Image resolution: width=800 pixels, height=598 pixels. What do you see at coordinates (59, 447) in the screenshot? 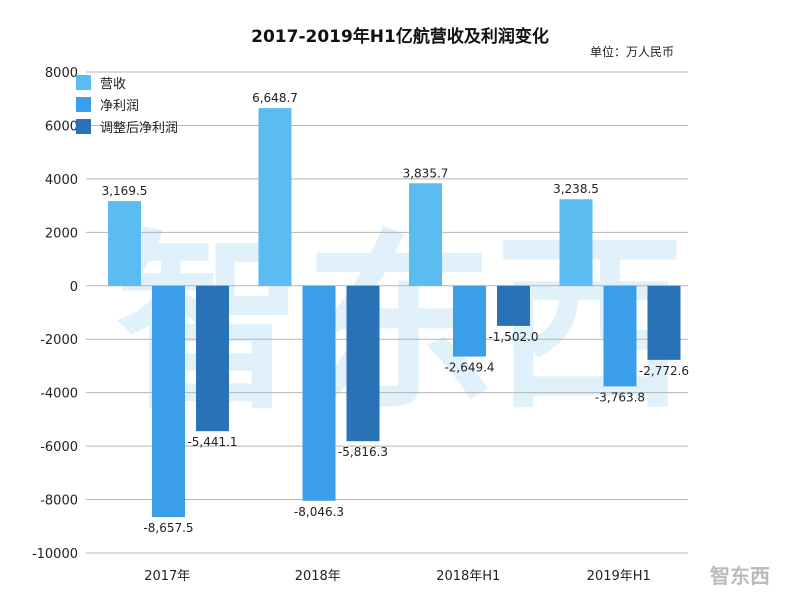
I see `y-tick-label: -6000` at bounding box center [59, 447].